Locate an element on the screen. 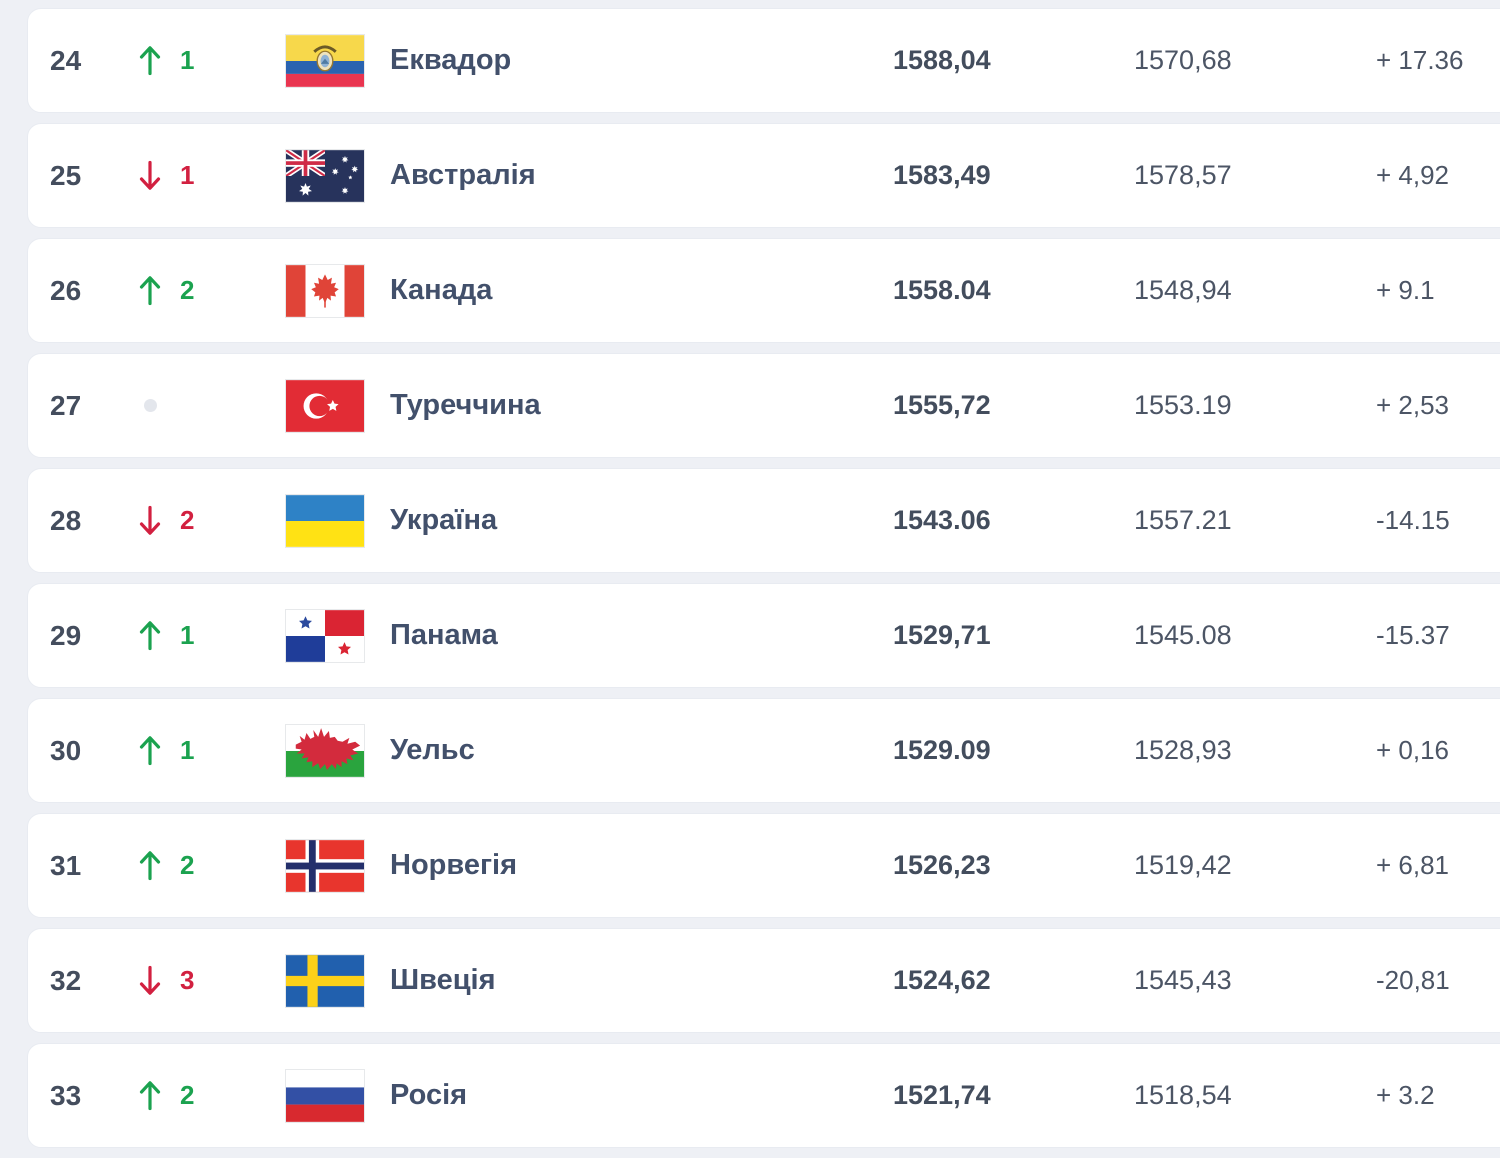  points-current: 1526,23 is located at coordinates (942, 865).